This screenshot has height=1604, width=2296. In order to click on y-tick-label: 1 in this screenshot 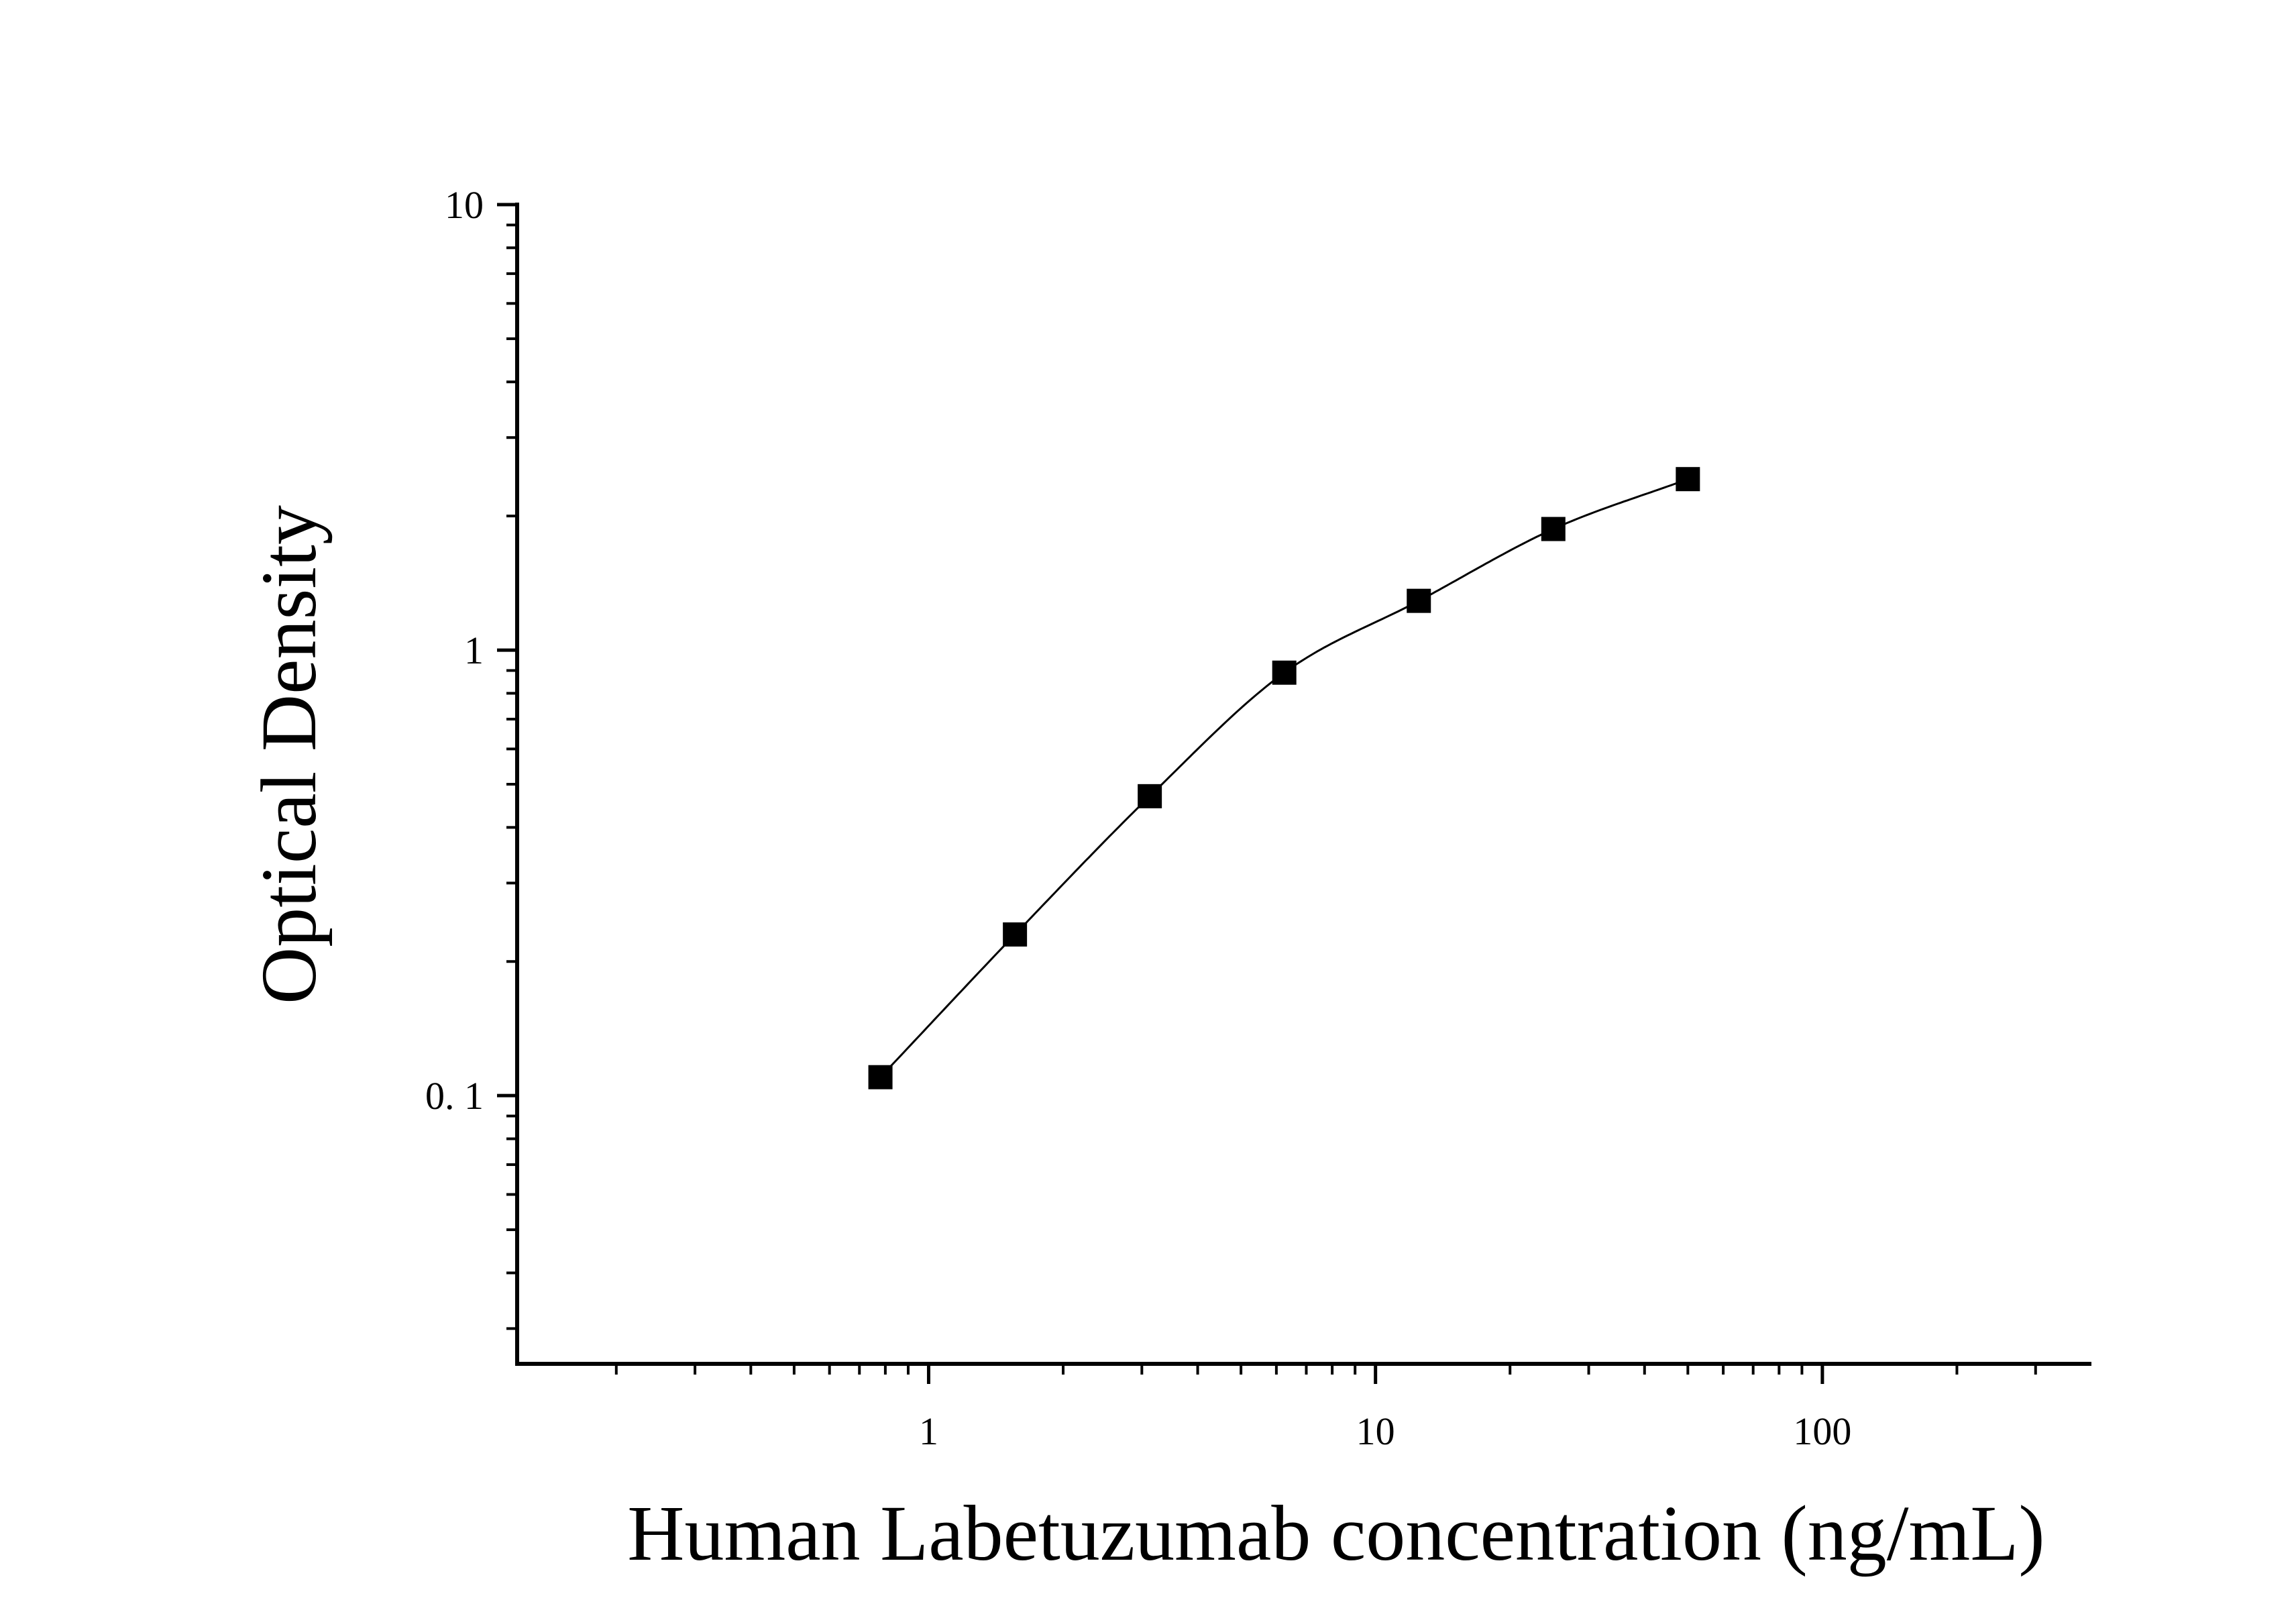, I will do `click(474, 650)`.